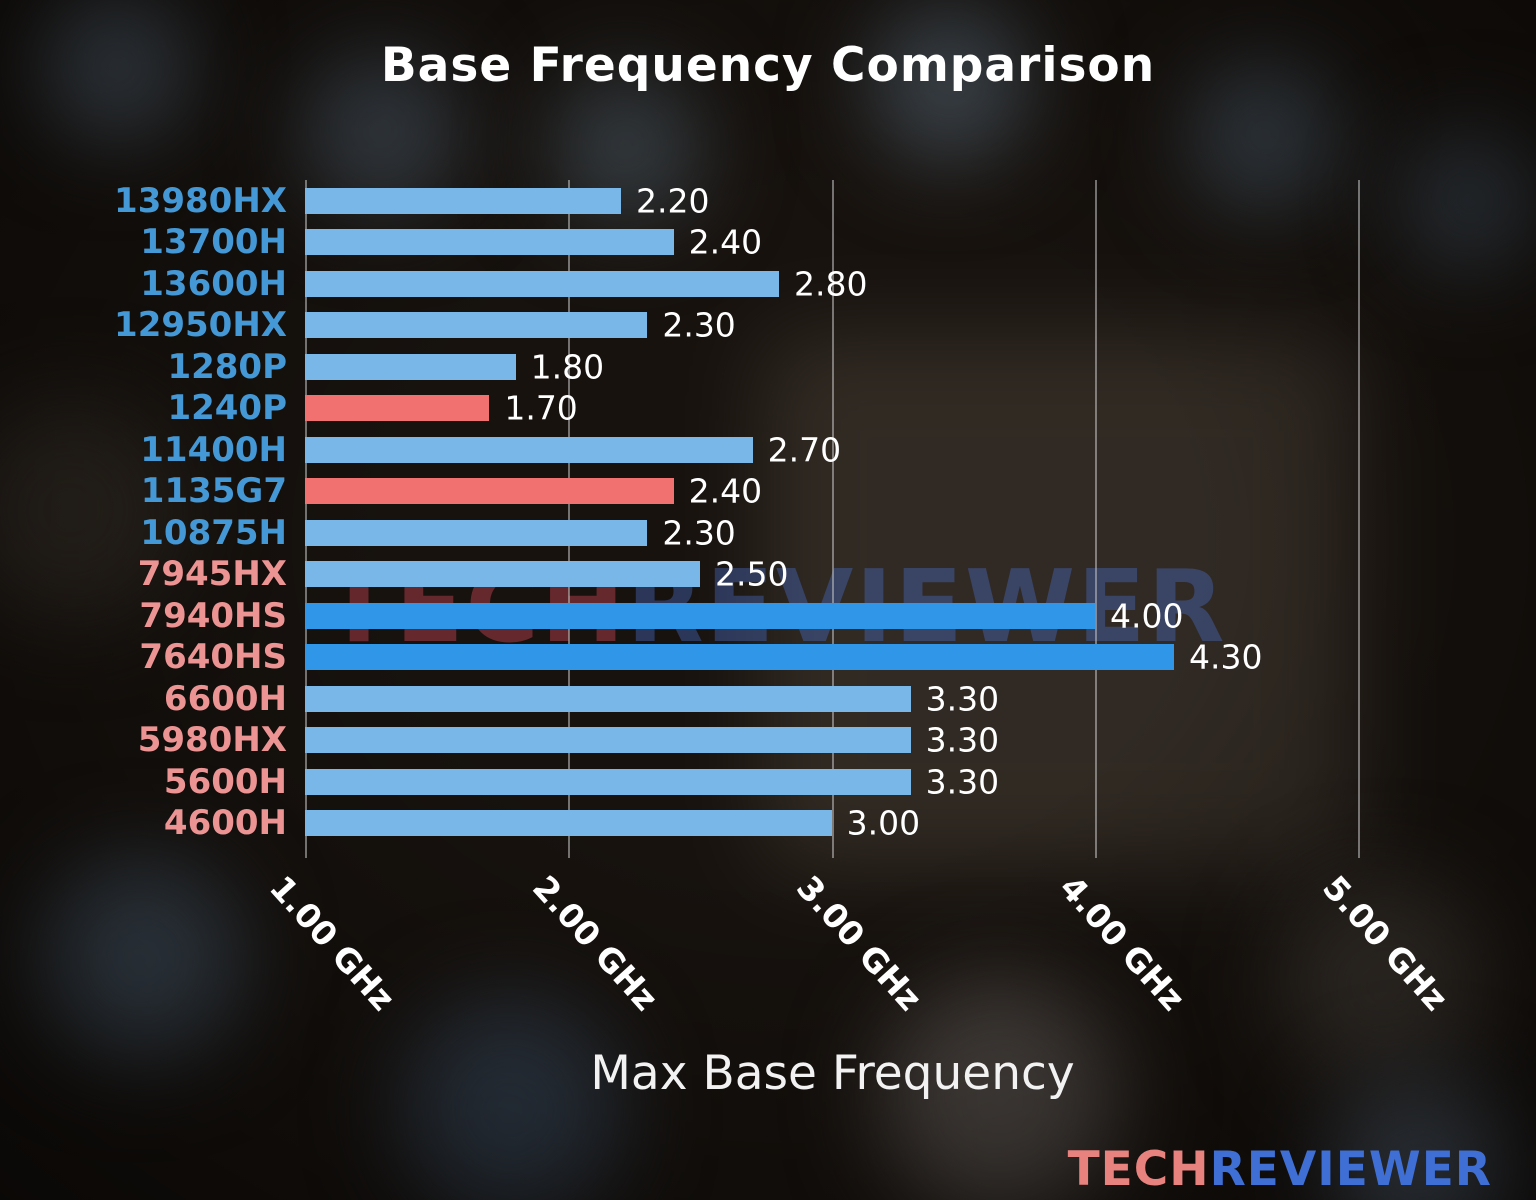 The height and width of the screenshot is (1200, 1536). Describe the element at coordinates (541, 408) in the screenshot. I see `value-label: 1.70` at that location.